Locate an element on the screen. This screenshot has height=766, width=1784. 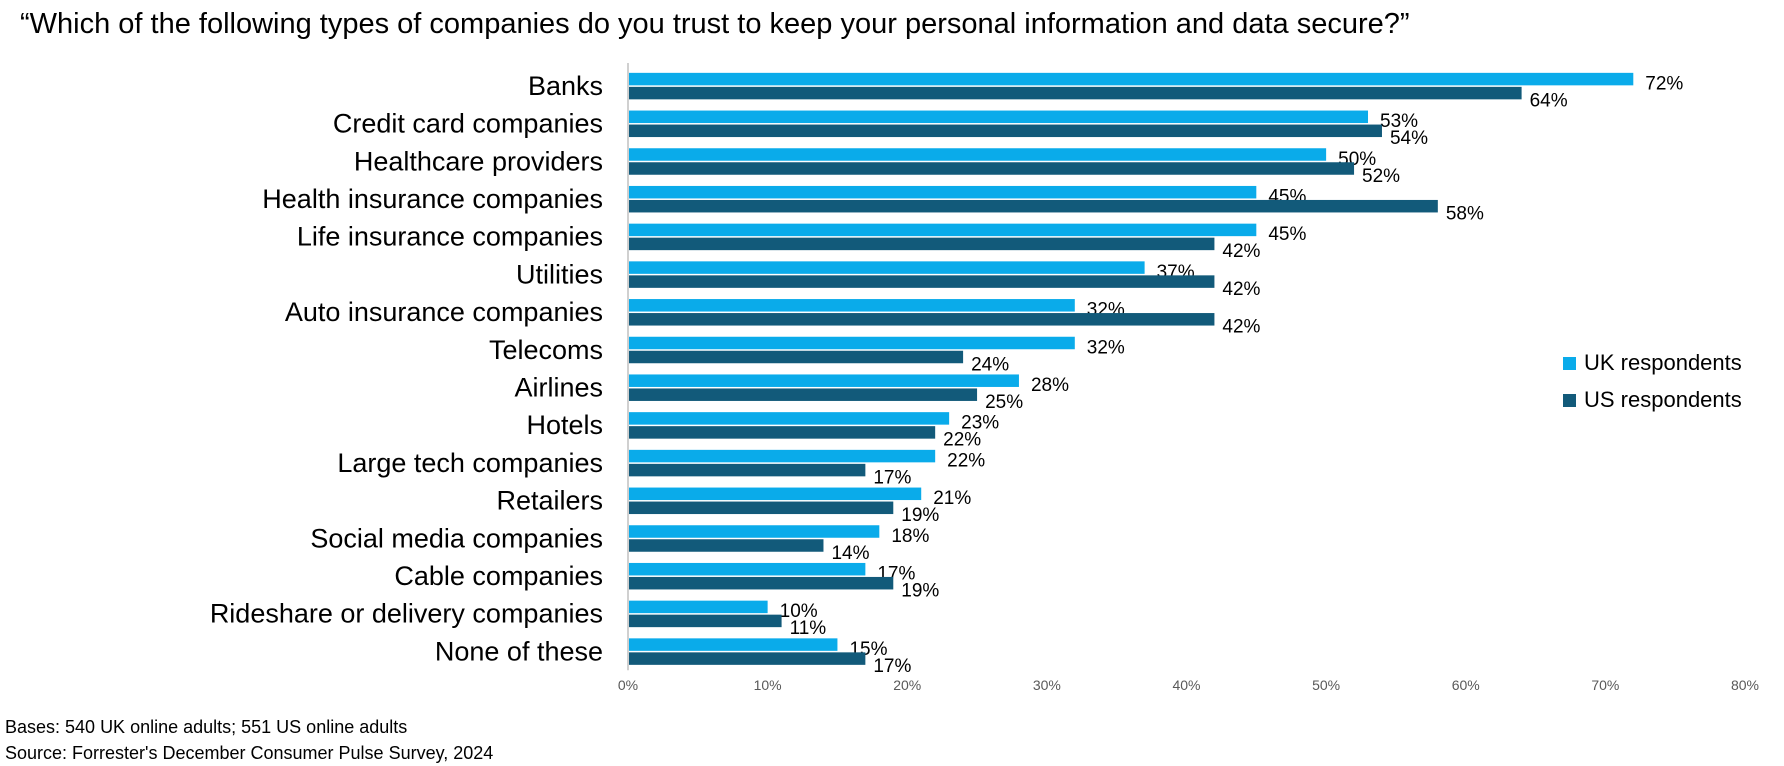
data-label-uk: 53% is located at coordinates (1399, 121).